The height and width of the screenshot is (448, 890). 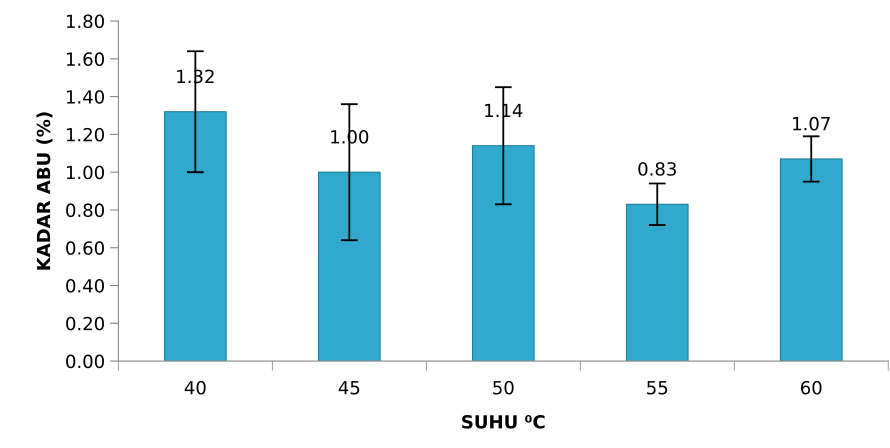 I want to click on x-tick-label: 60, so click(x=811, y=387).